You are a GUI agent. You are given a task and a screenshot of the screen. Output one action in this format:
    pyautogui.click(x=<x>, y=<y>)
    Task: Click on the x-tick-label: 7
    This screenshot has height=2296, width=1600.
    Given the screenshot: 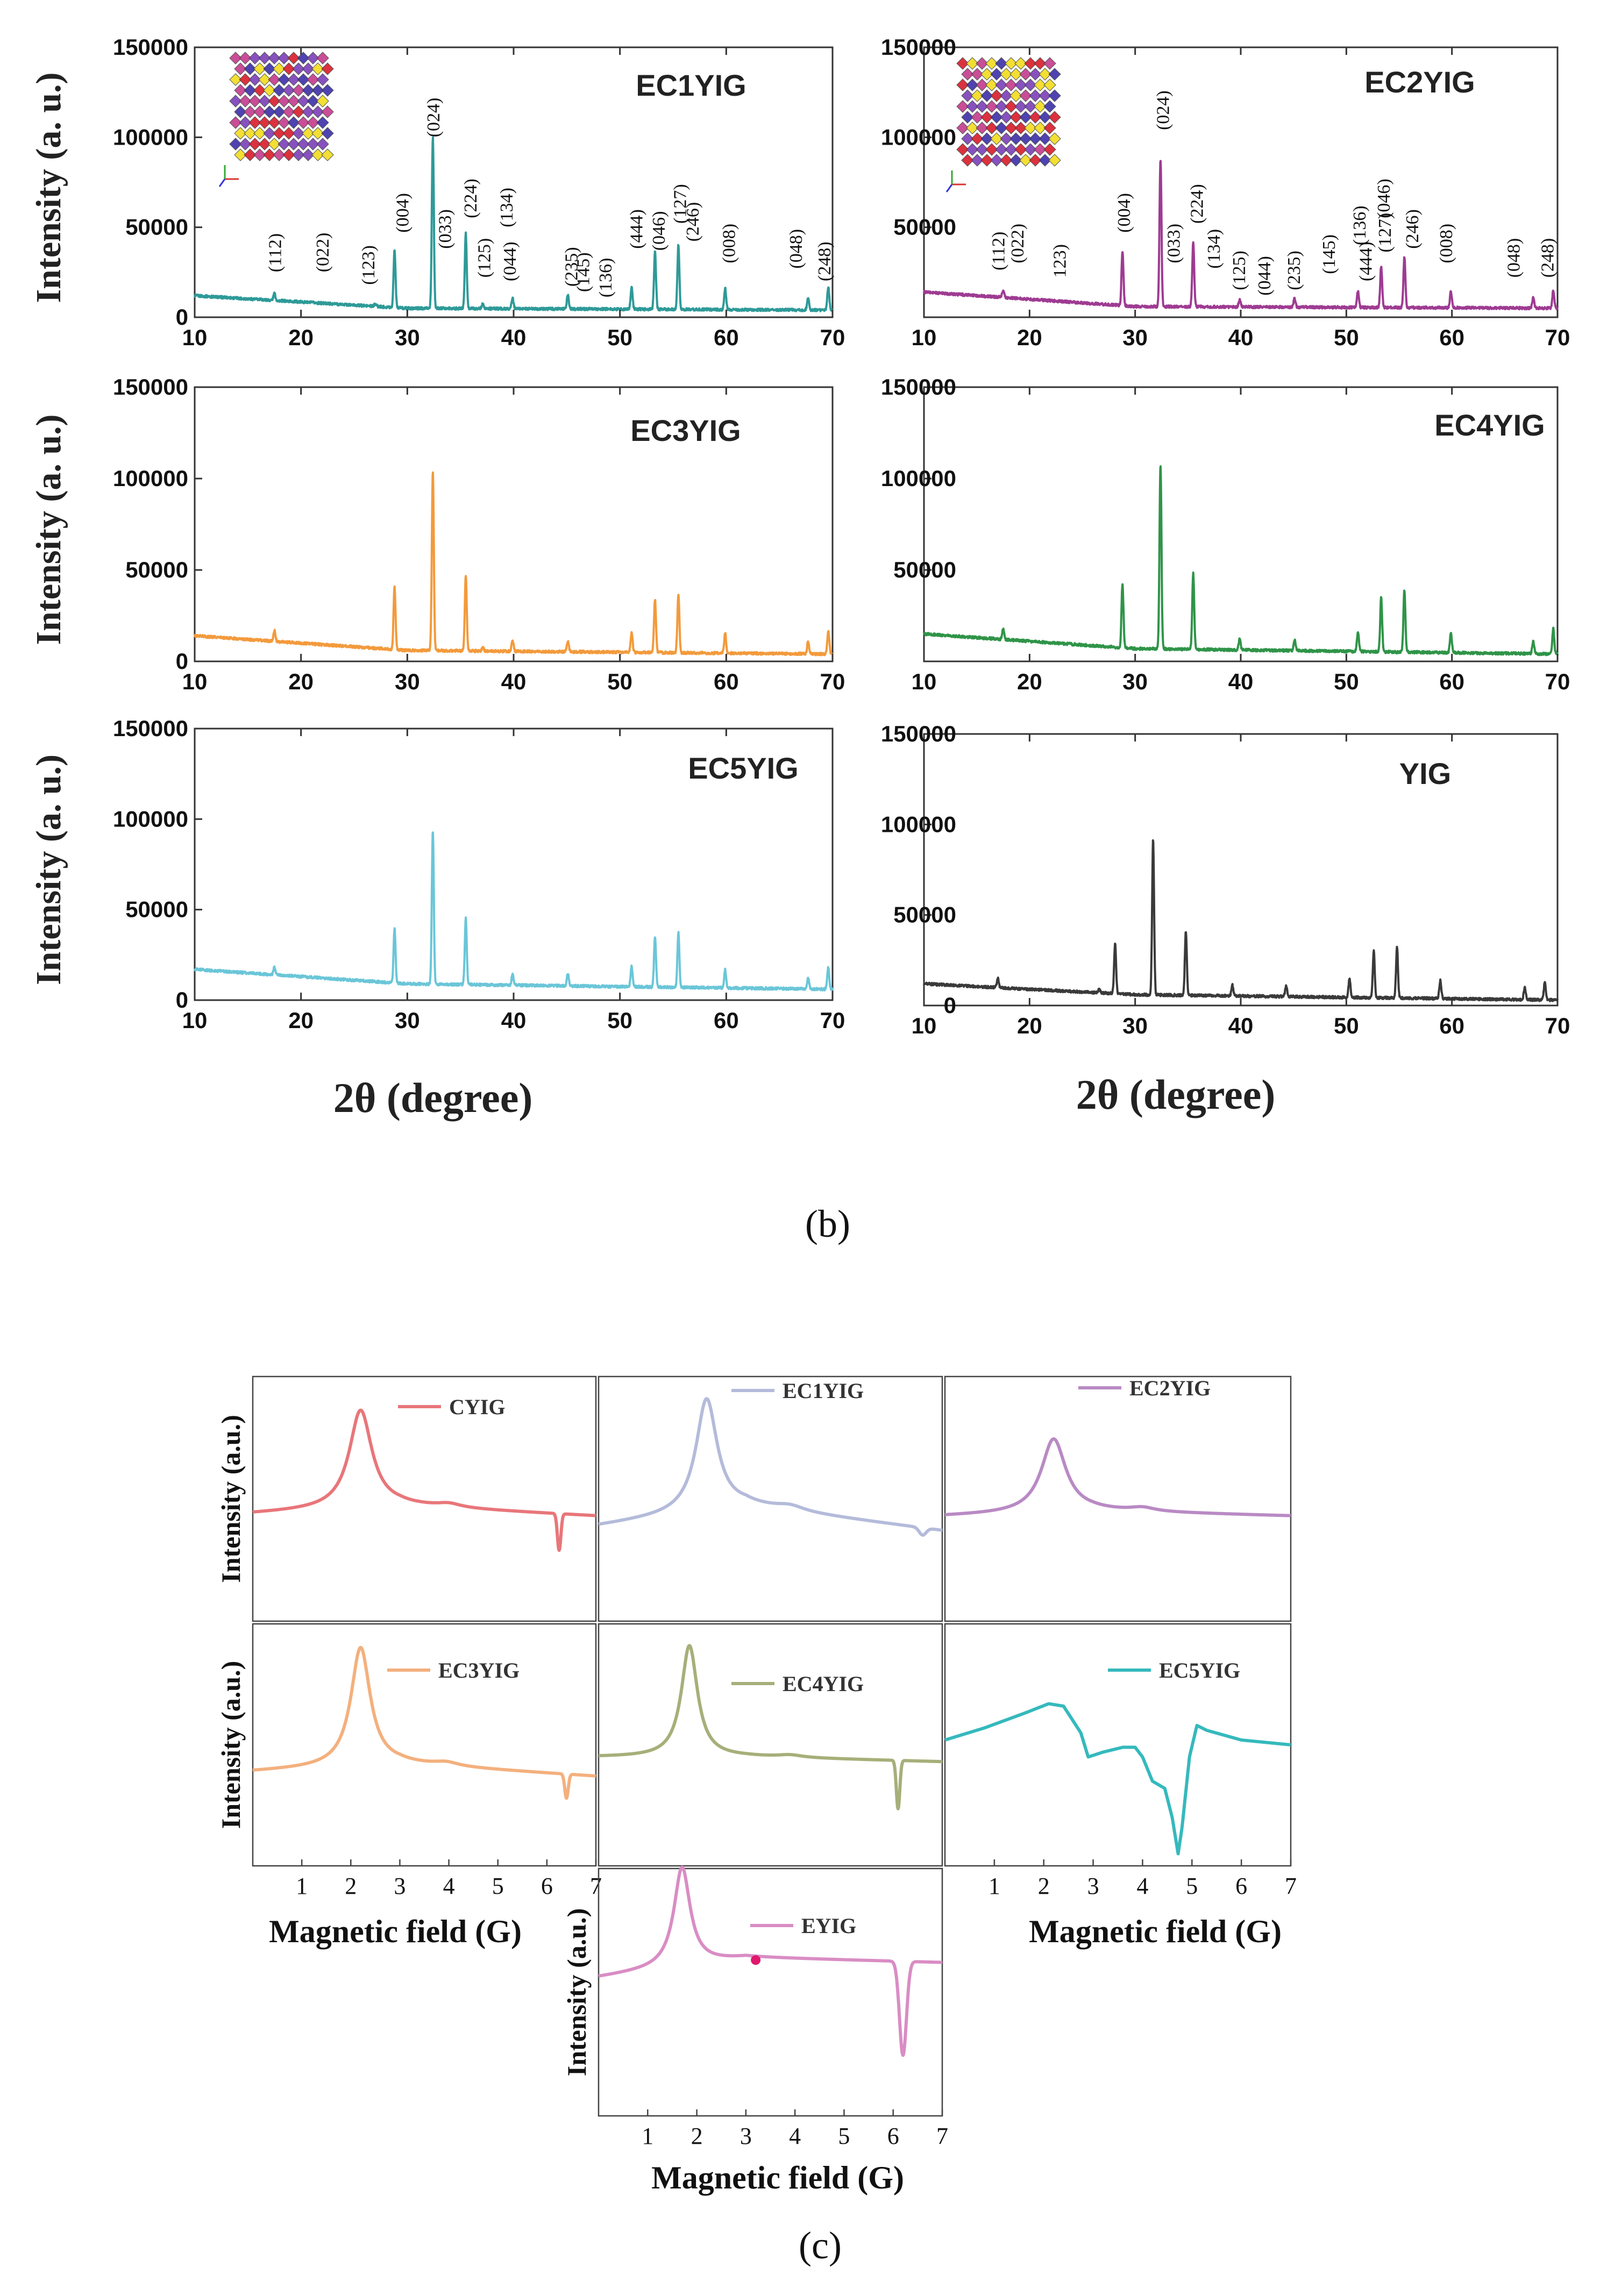 What is the action you would take?
    pyautogui.click(x=1291, y=1886)
    